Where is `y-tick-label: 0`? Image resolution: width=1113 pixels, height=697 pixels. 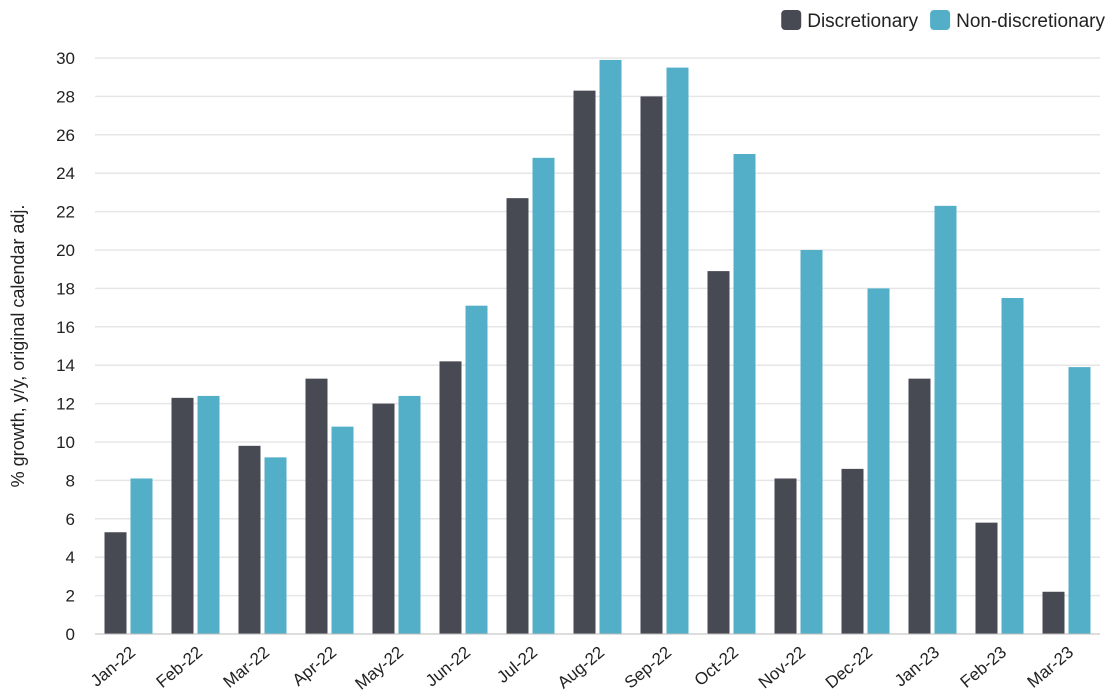
y-tick-label: 0 is located at coordinates (70, 634).